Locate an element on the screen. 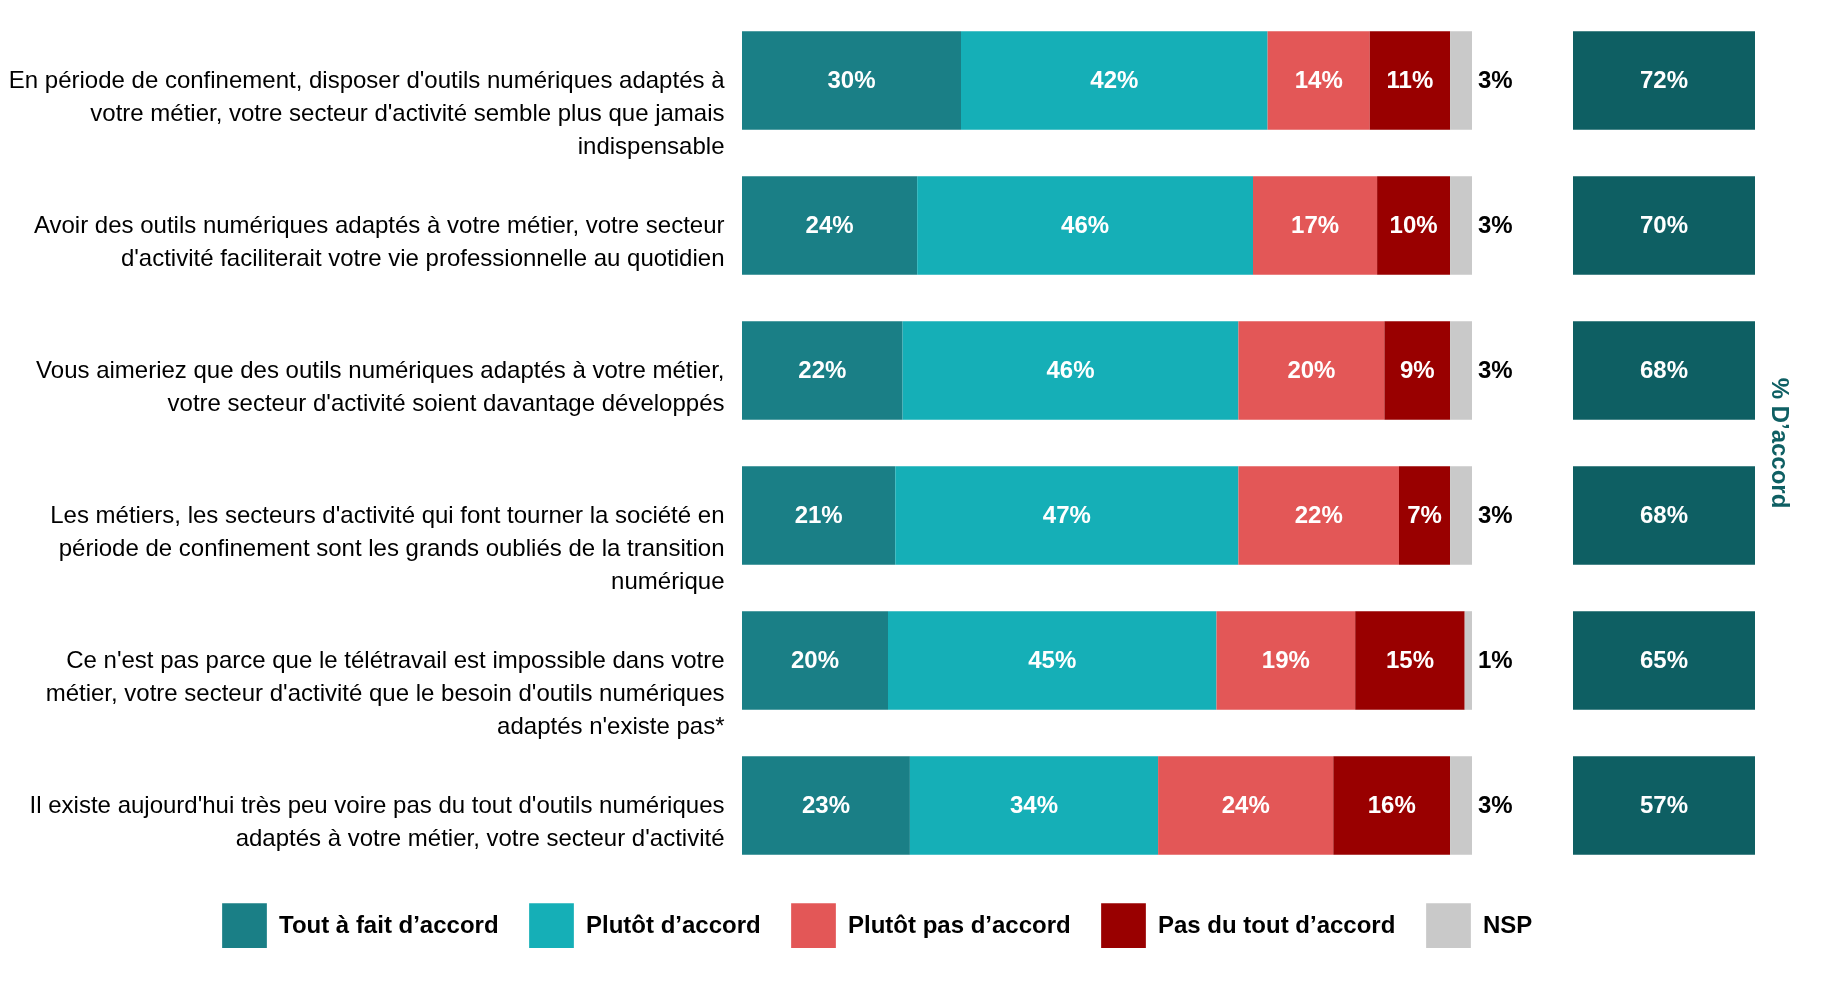 This screenshot has height=990, width=1841. y-tick-label: Les métiers, les secteurs d'activité qui font tourner la société en période de confinement sont les grands oubliés de la transition numérique is located at coordinates (387, 547).